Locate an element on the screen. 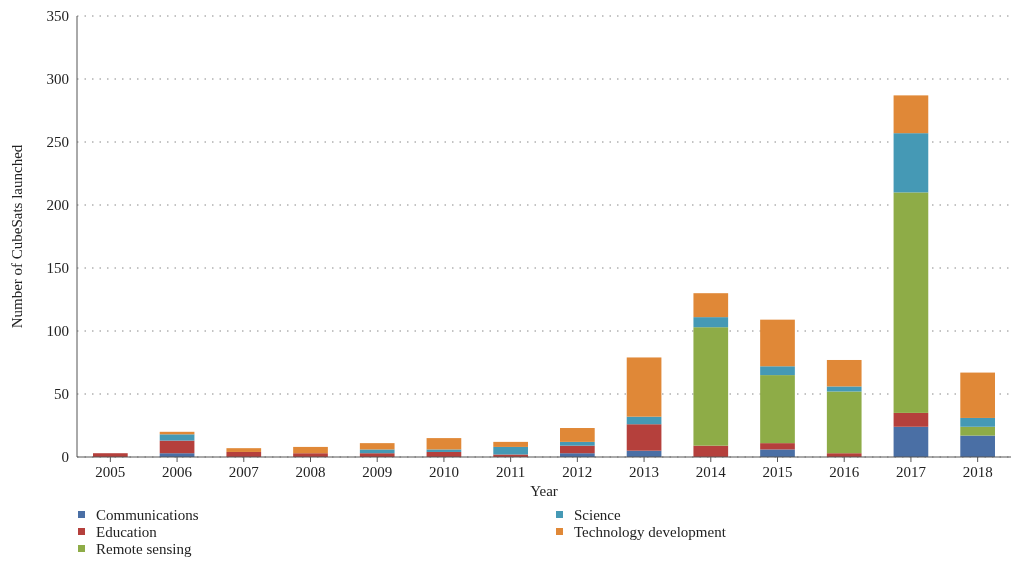 Image resolution: width=1019 pixels, height=565 pixels. x-tick-label: 2012 is located at coordinates (577, 472).